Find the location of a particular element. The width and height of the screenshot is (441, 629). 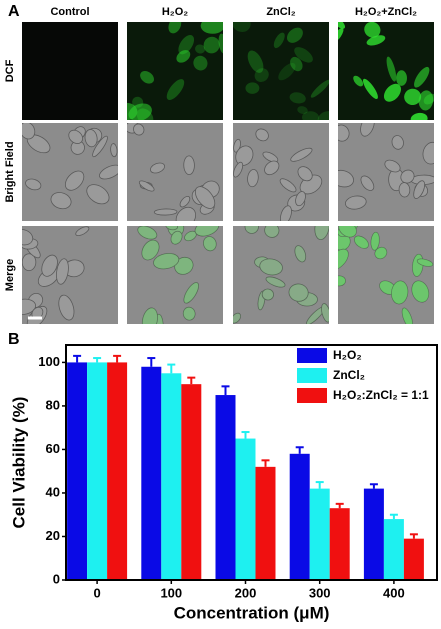

x-tick-label: 100 is located at coordinates (171, 592).